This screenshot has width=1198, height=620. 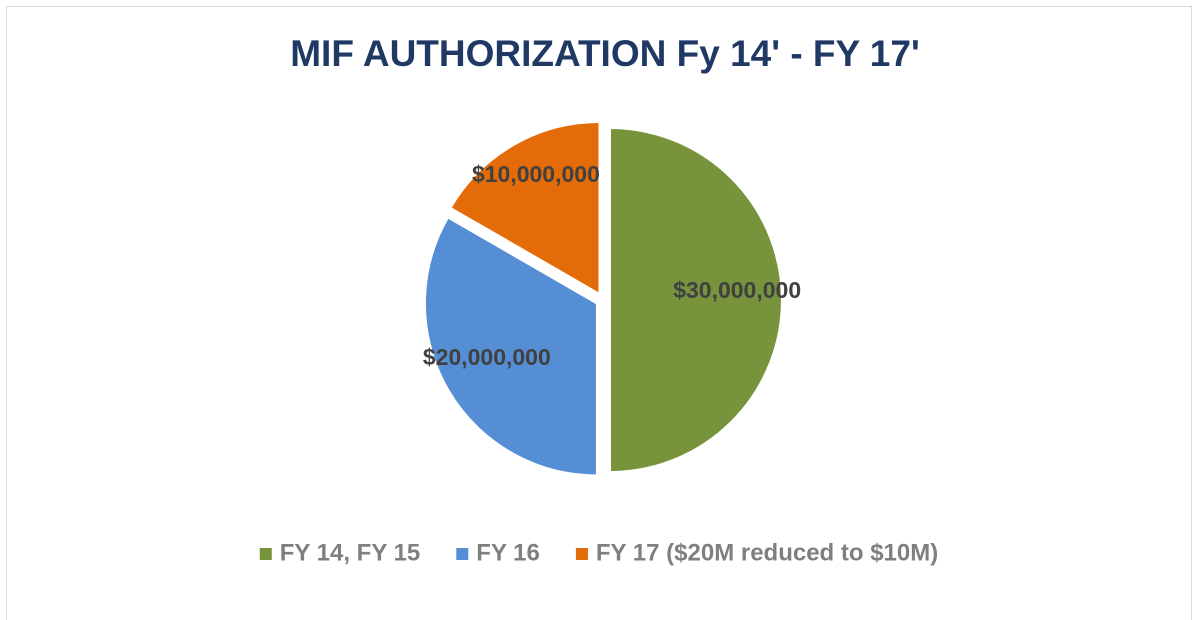 What do you see at coordinates (536, 174) in the screenshot?
I see `data-label: $10,000,000` at bounding box center [536, 174].